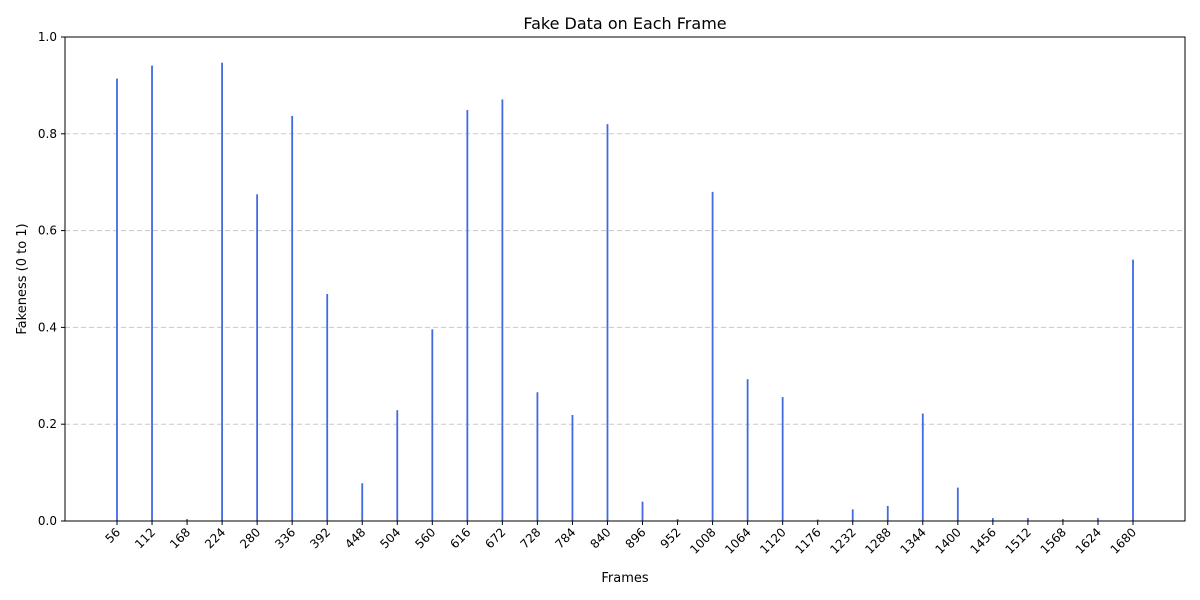 The image size is (1200, 600). Describe the element at coordinates (1123, 540) in the screenshot. I see `x-tick-label: 1680` at that location.